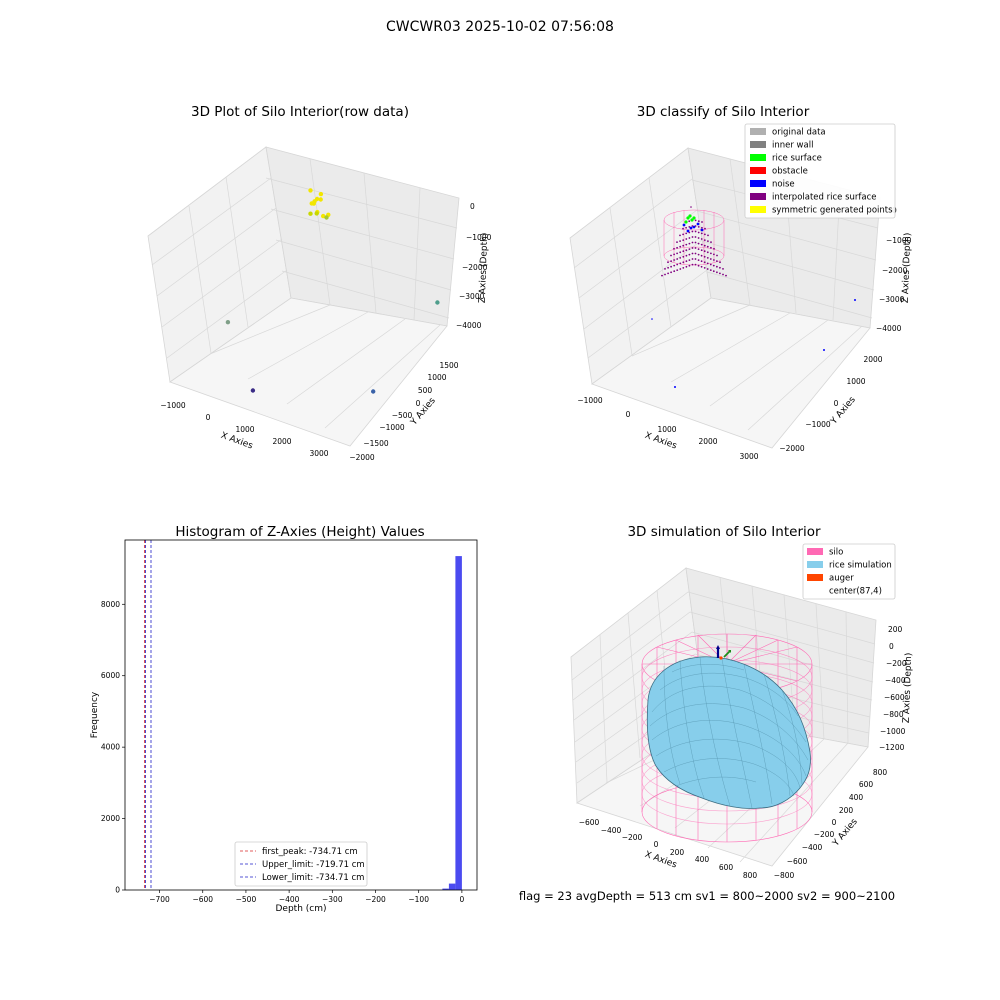 This screenshot has width=1000, height=1000. Describe the element at coordinates (208, 417) in the screenshot. I see `raw-x-tick: 0` at that location.